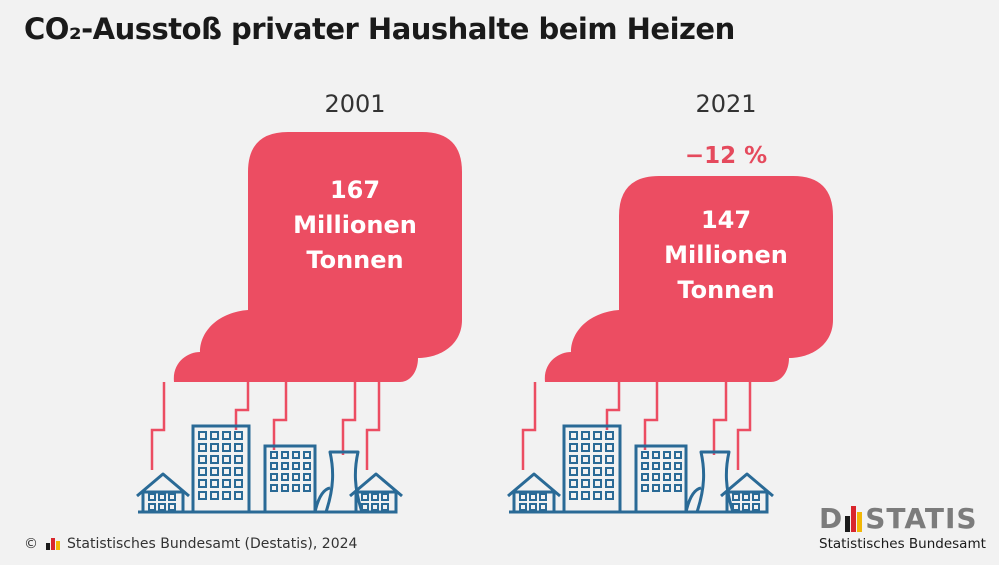  I want to click on change-label: −12 %, so click(726, 156).